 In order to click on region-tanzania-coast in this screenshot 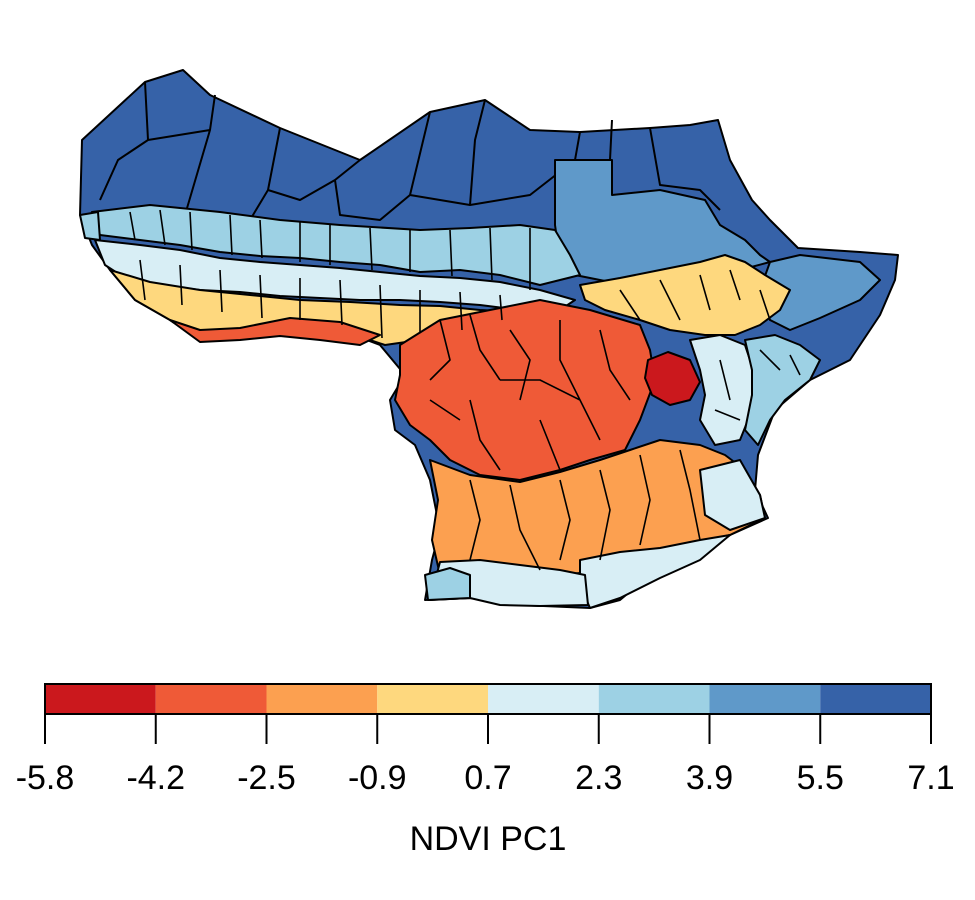, I will do `click(732, 495)`.